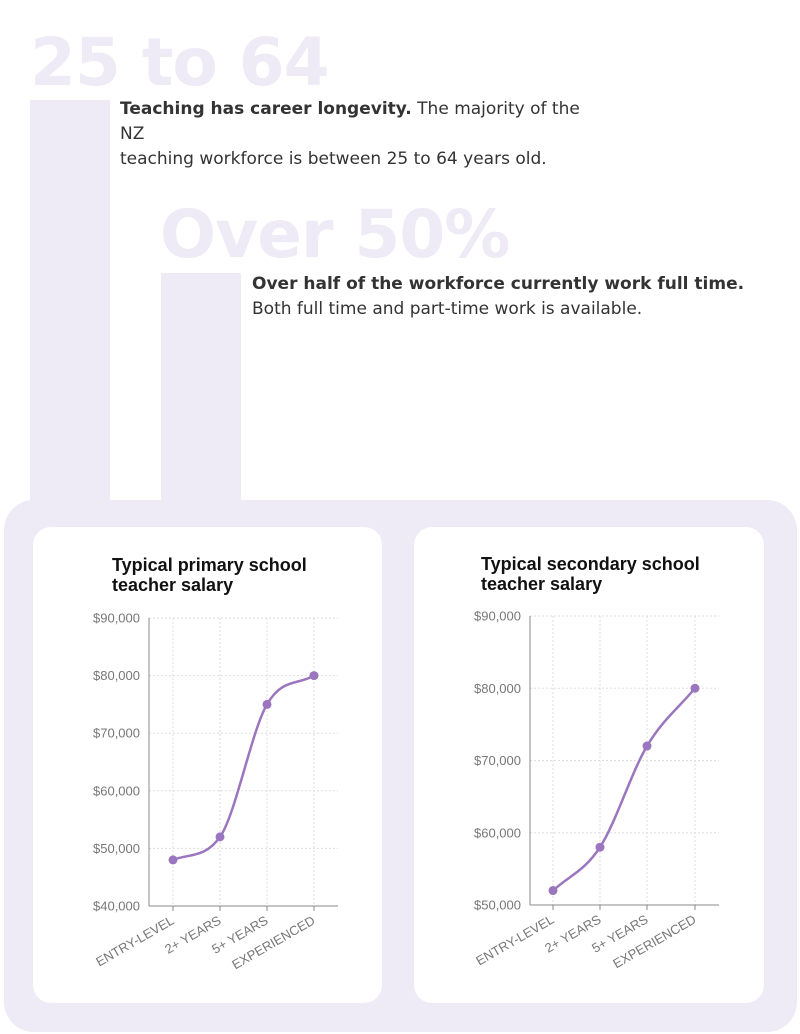 The height and width of the screenshot is (1034, 800). I want to click on secondary-ytick-label: $50,000, so click(497, 905).